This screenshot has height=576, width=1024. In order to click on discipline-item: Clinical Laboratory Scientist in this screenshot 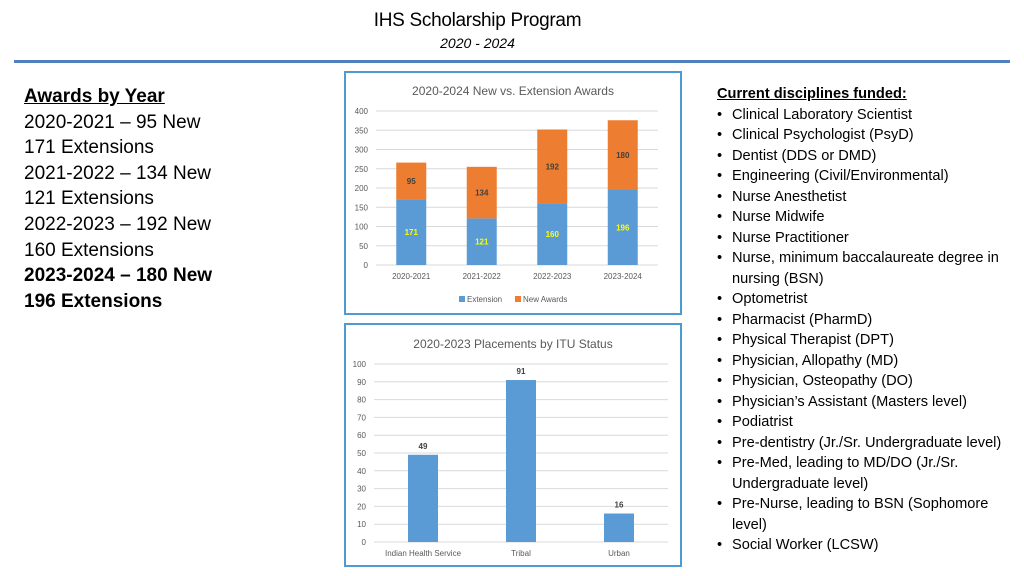, I will do `click(867, 115)`.